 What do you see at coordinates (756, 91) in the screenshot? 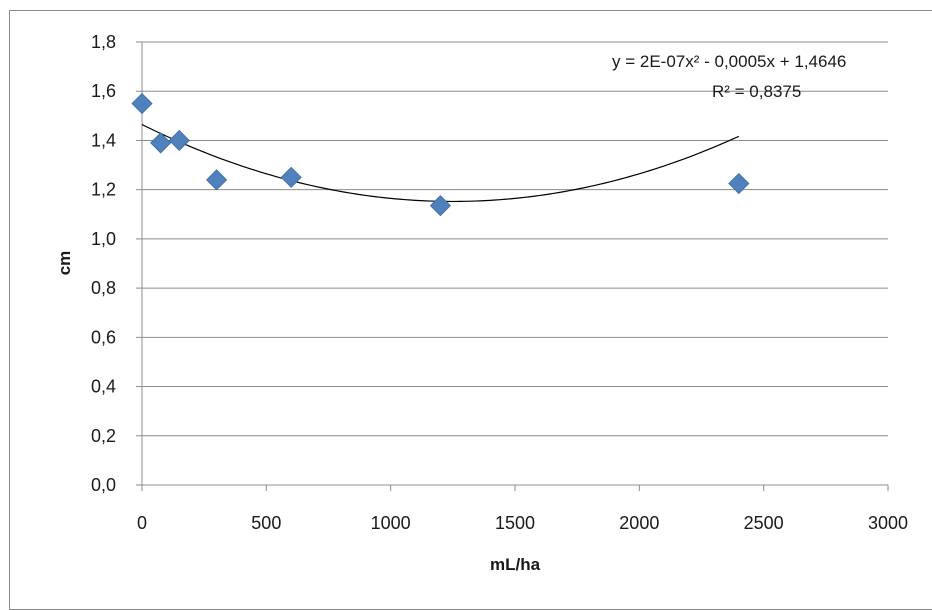
I see `trendline-r-squared: R² = 0,8375` at bounding box center [756, 91].